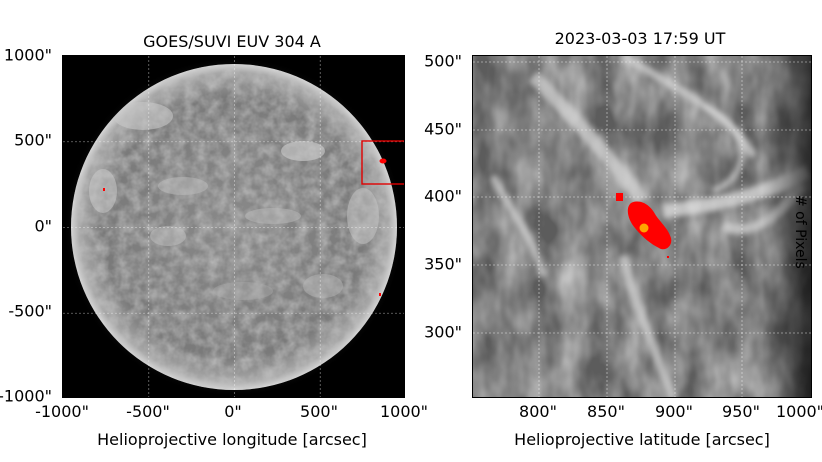  I want to click on right-xtick-1000: 1000", so click(798, 411).